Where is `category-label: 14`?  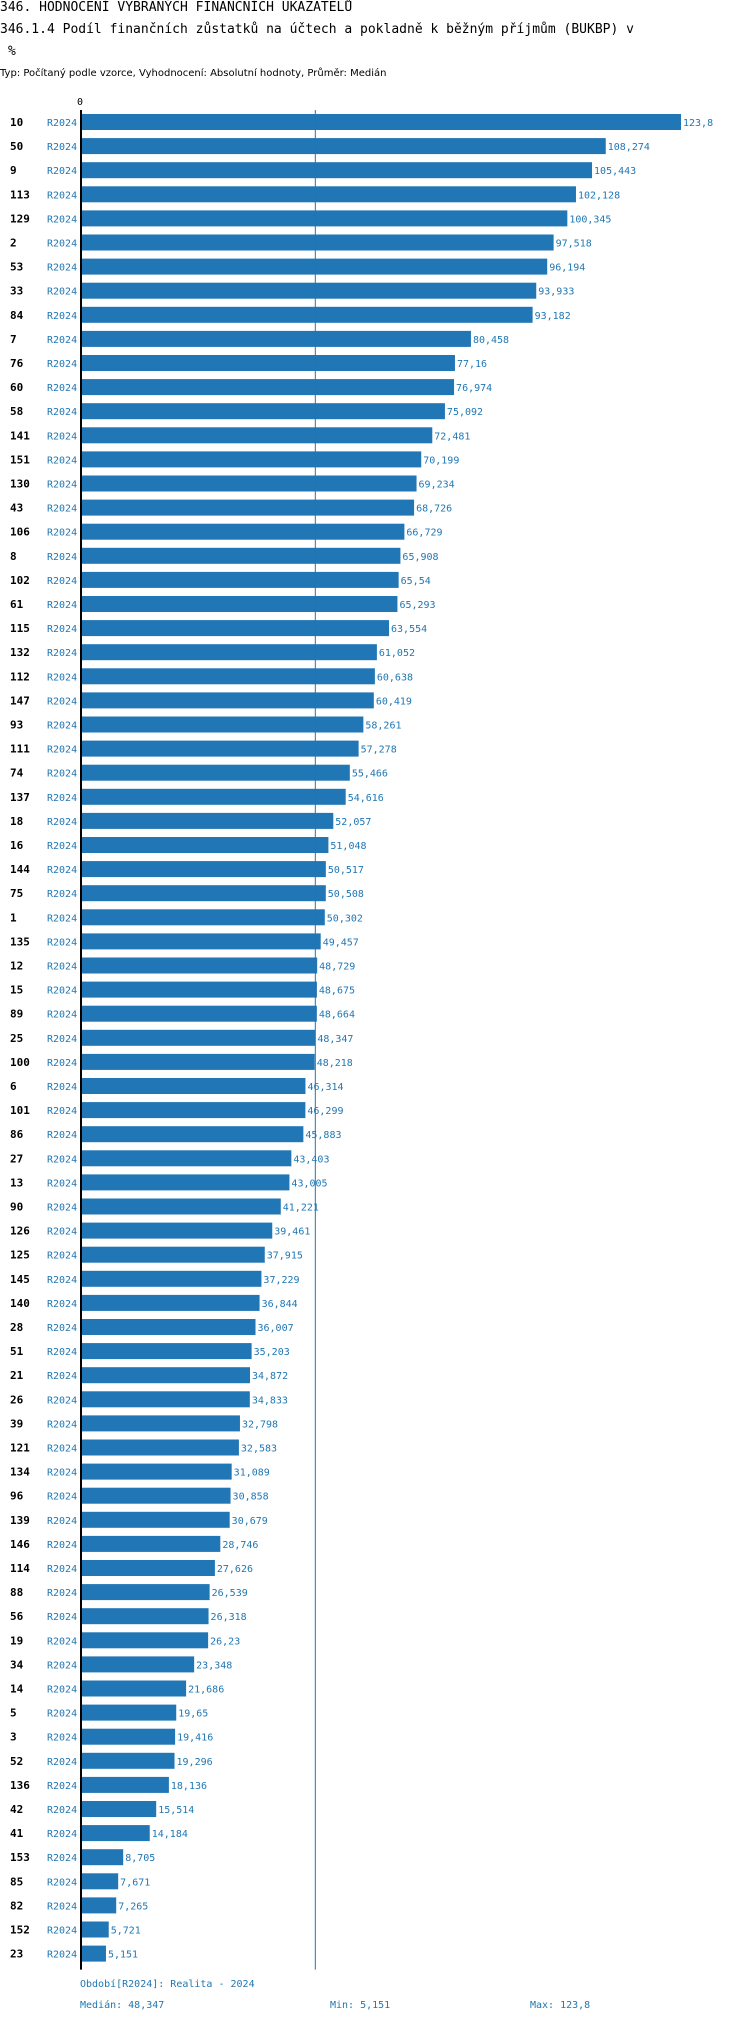 category-label: 14 is located at coordinates (17, 1689).